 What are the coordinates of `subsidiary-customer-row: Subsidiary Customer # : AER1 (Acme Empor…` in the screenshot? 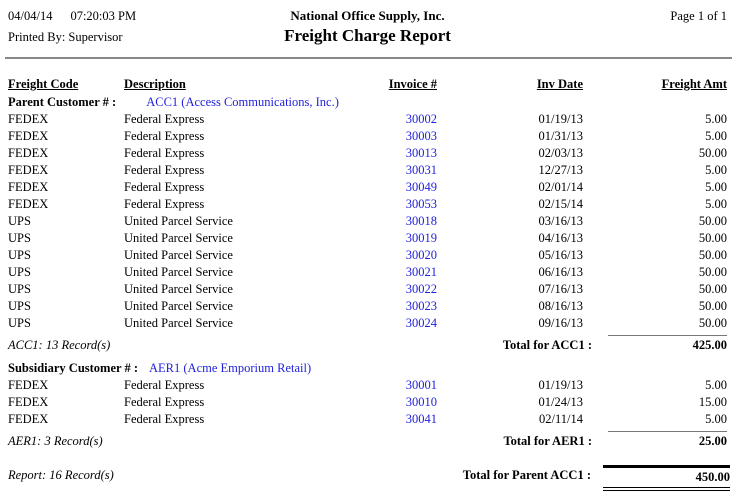 It's located at (368, 368).